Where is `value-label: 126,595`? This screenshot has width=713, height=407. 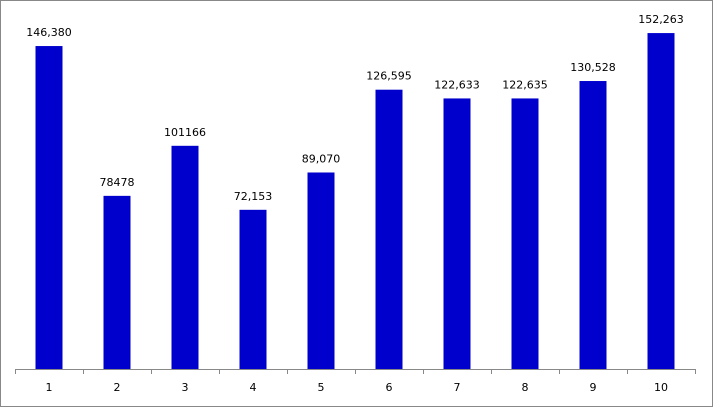 value-label: 126,595 is located at coordinates (389, 76).